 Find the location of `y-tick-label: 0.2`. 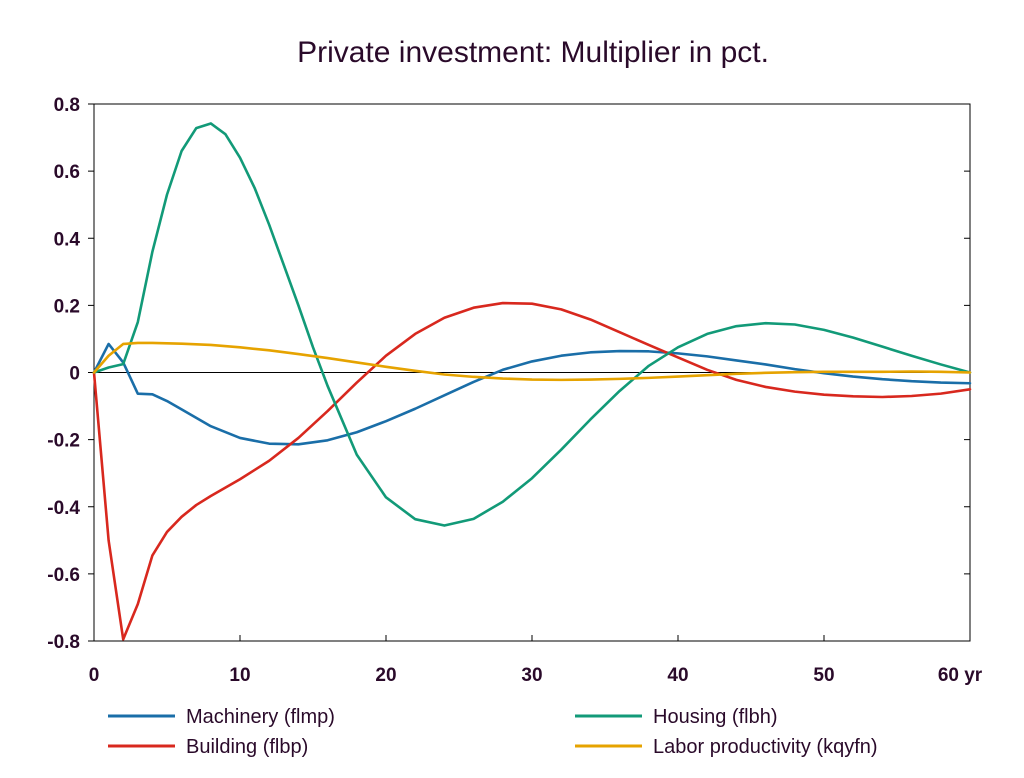

y-tick-label: 0.2 is located at coordinates (67, 306).